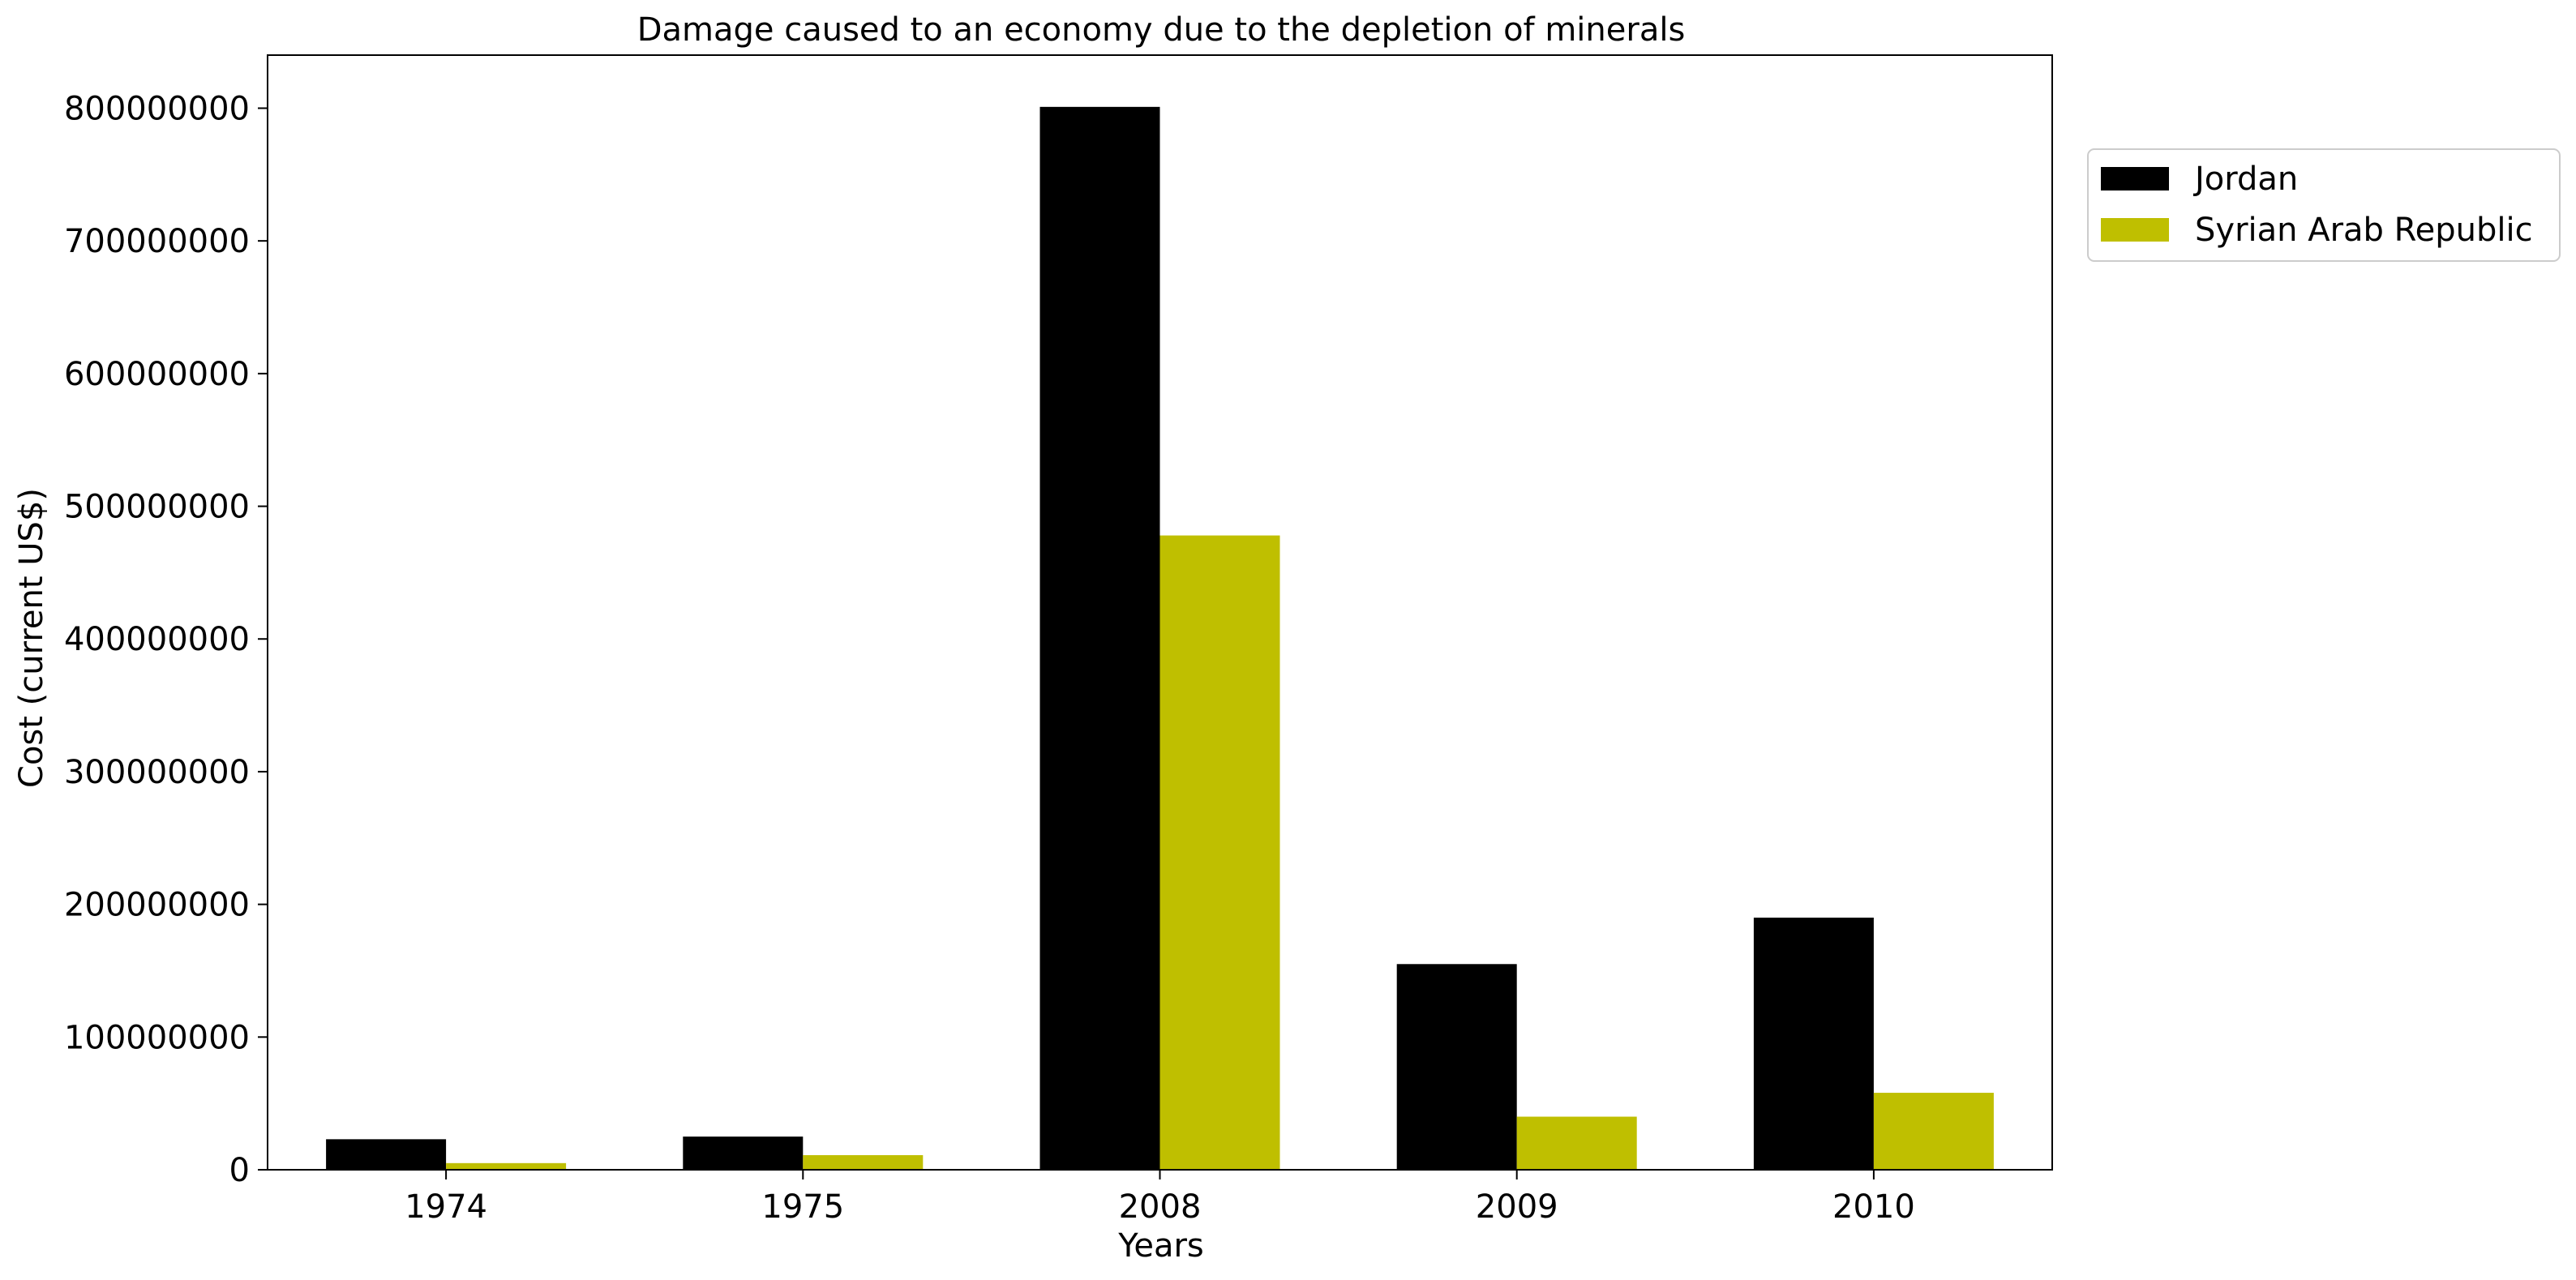  I want to click on x-tick-label: 2010, so click(1873, 1207).